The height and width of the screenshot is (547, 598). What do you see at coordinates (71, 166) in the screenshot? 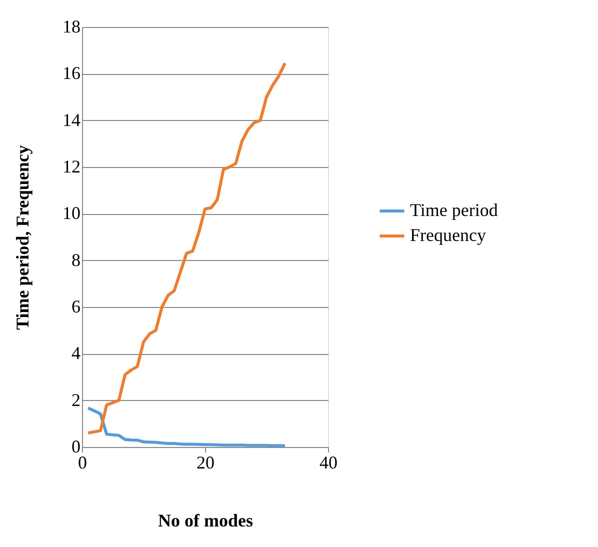
I see `y-tick-label: 12` at bounding box center [71, 166].